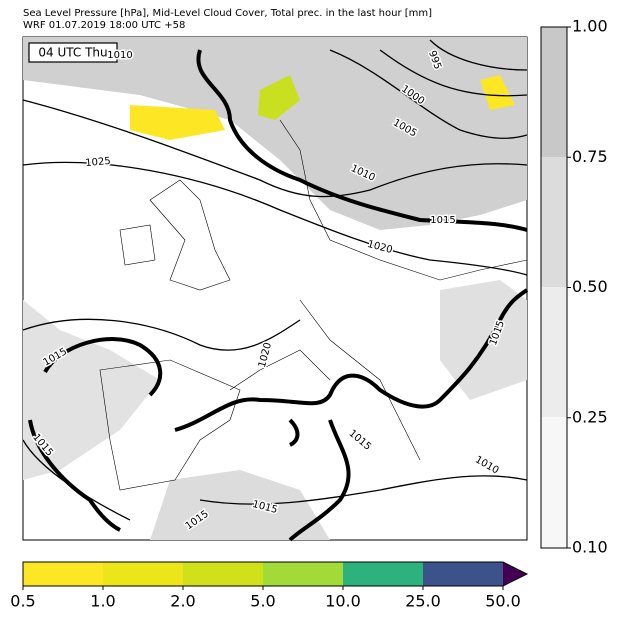 The image size is (618, 625). I want to click on tick-label: 0.10, so click(590, 547).